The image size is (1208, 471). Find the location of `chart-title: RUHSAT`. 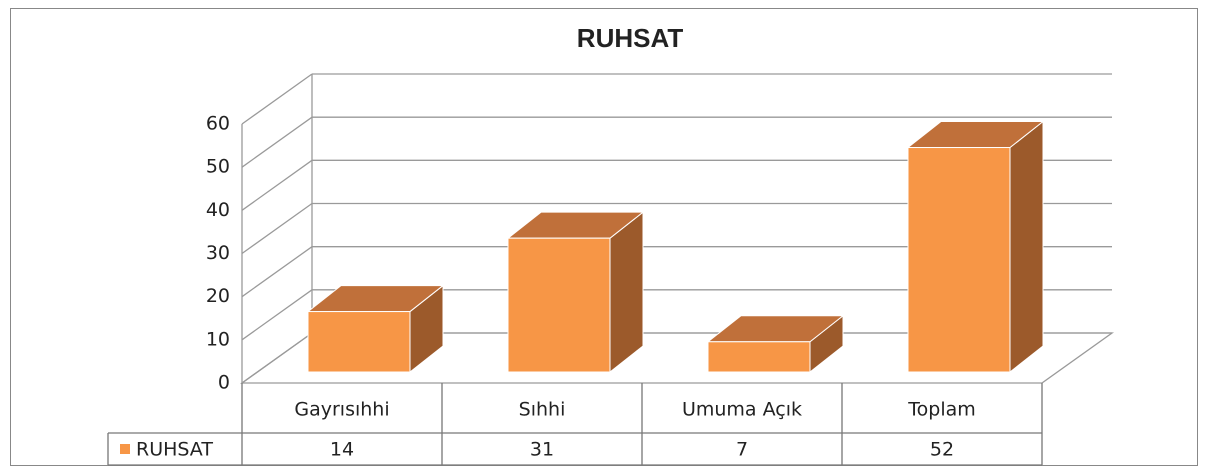

chart-title: RUHSAT is located at coordinates (630, 38).